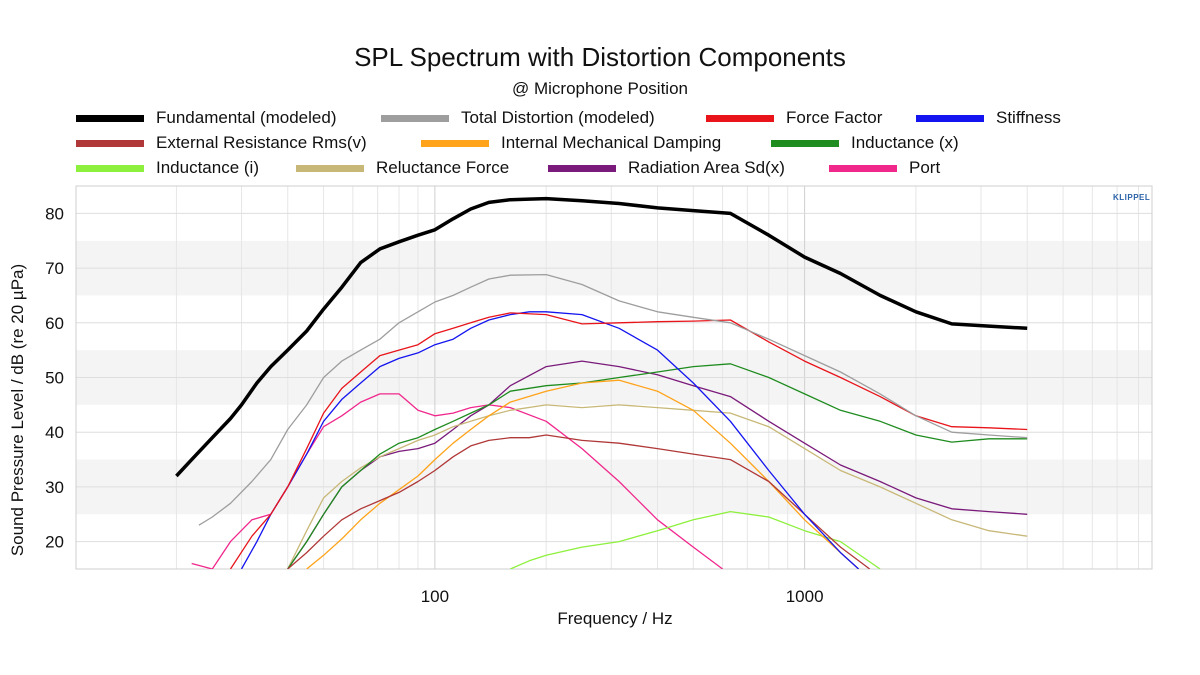  I want to click on legend-item-fundamental-modeled: Fundamental (modeled), so click(206, 118).